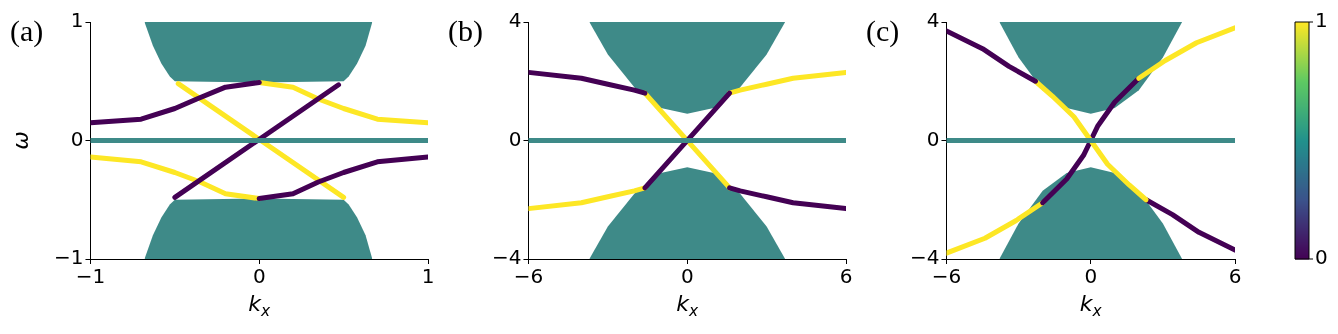 The image size is (1338, 334). I want to click on color-bar-label: 1, so click(1321, 20).